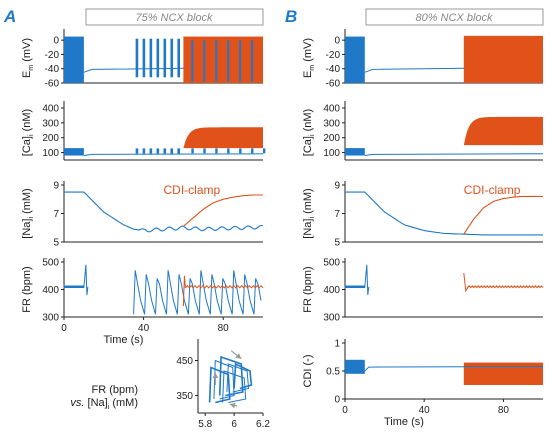 Image resolution: width=550 pixels, height=435 pixels. Describe the element at coordinates (263, 424) in the screenshot. I see `x-tick-label: 6.2` at that location.